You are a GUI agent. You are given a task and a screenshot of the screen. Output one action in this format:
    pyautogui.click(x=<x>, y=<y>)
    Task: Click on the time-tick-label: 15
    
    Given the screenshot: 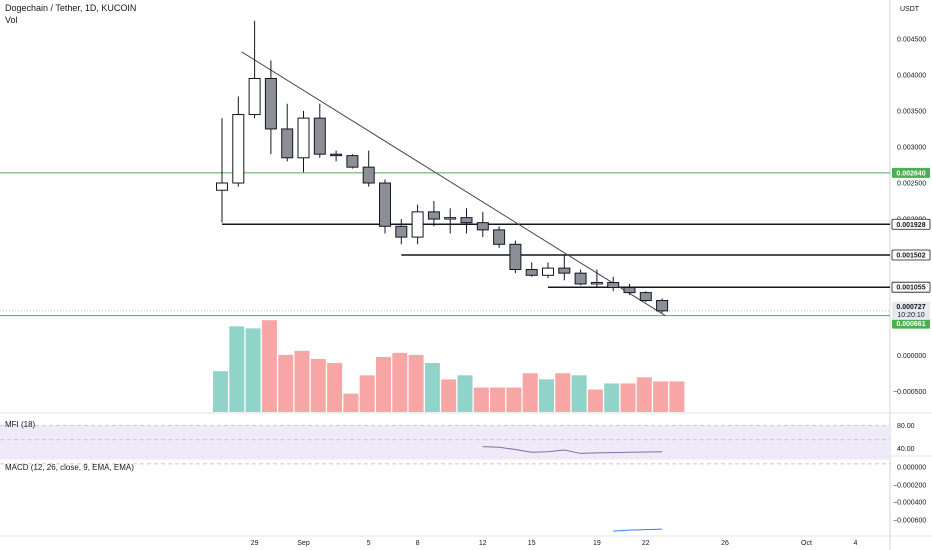 What is the action you would take?
    pyautogui.click(x=532, y=543)
    